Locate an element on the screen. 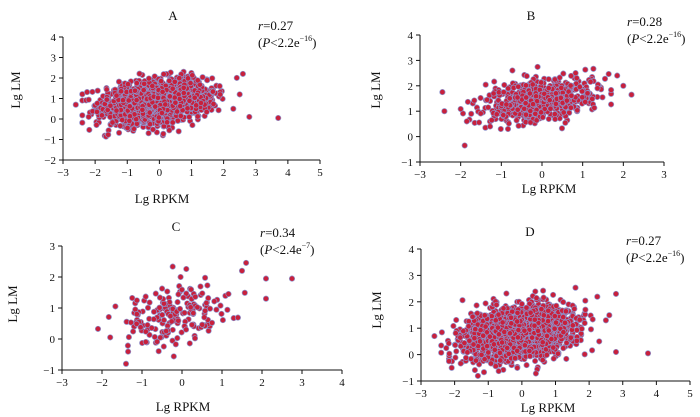 The image size is (700, 417). panel-c-x-tick-label: −2 is located at coordinates (102, 383).